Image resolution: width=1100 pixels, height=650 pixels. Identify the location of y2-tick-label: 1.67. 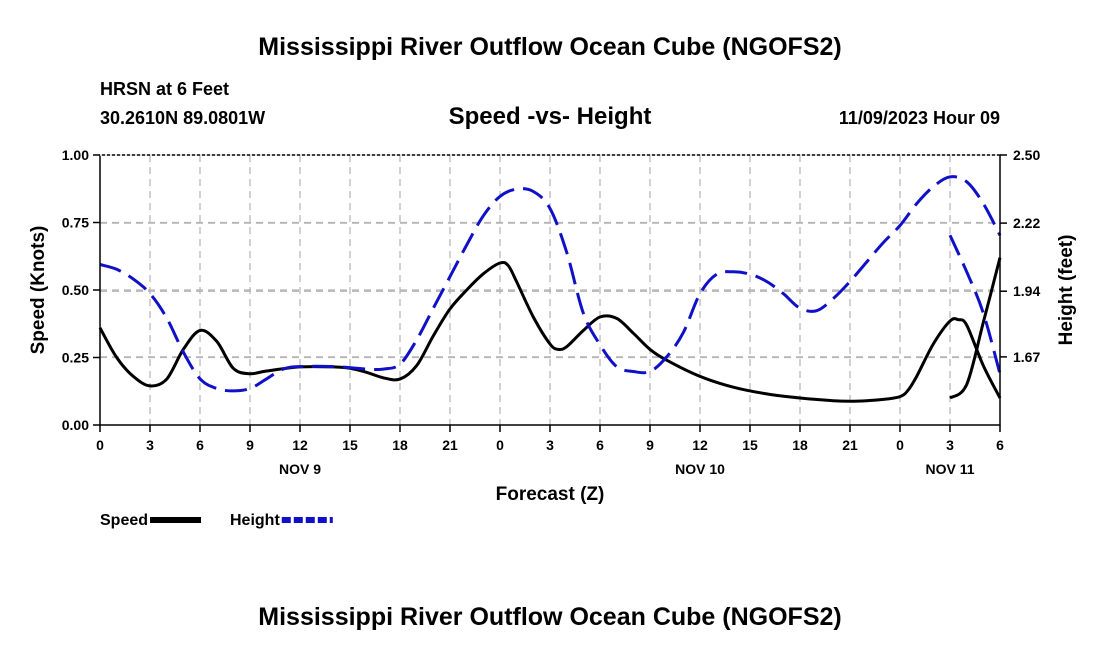
(1026, 357).